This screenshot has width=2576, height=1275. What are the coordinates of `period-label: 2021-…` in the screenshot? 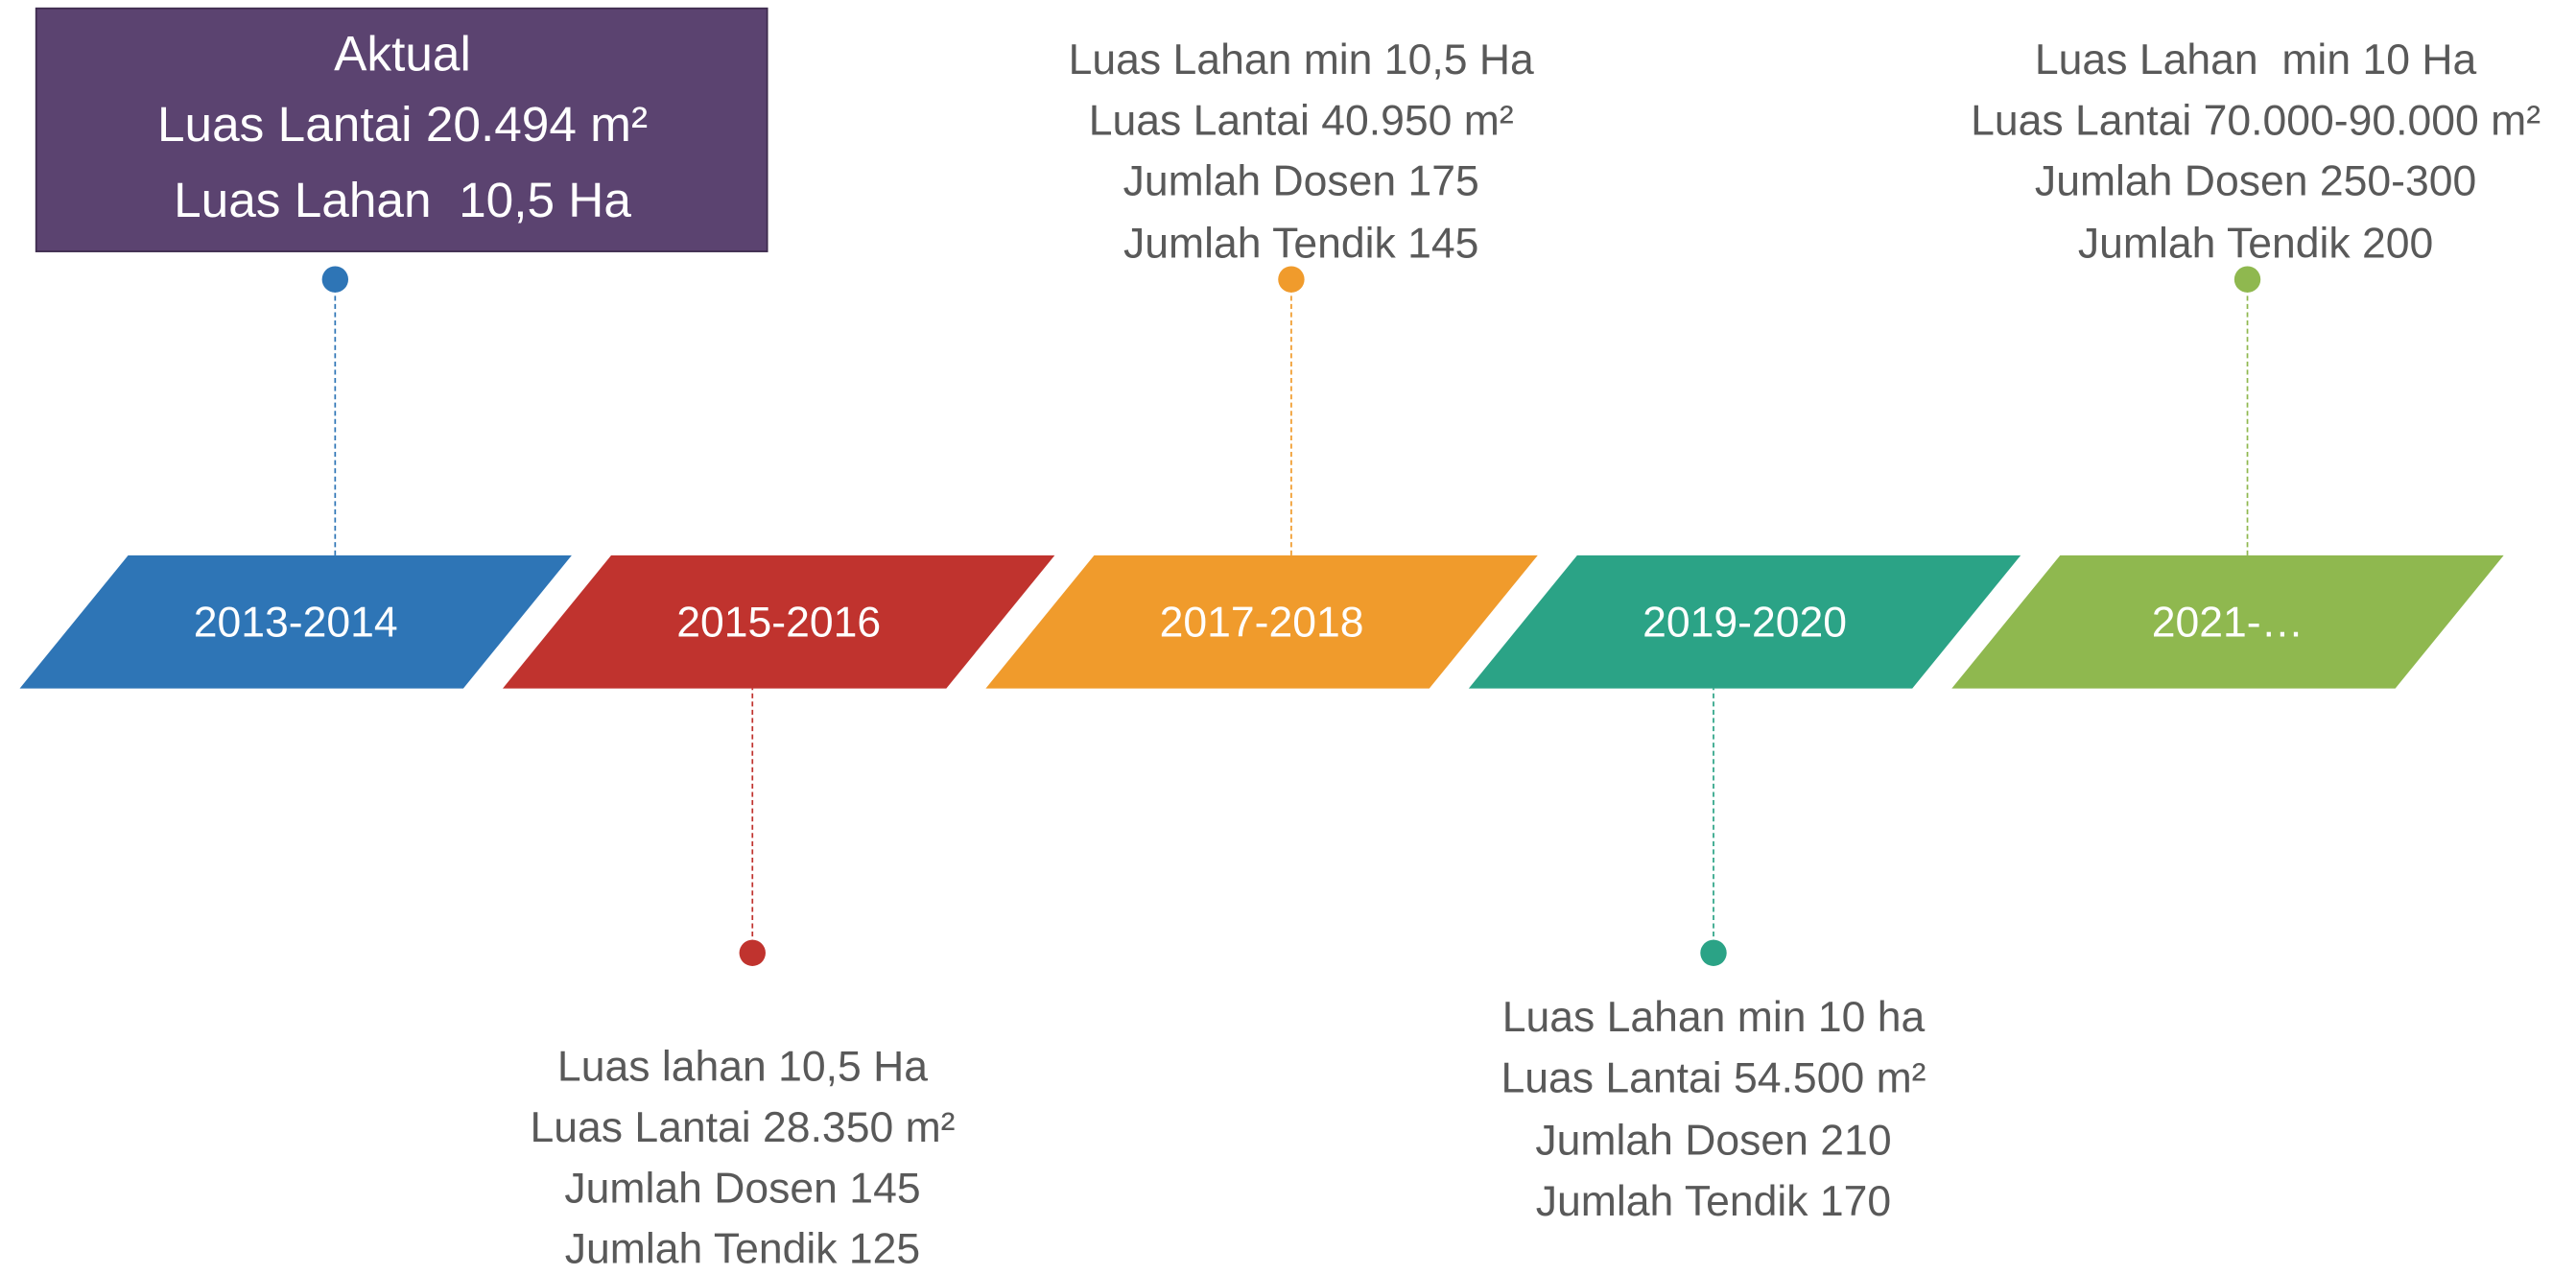 It's located at (2228, 622).